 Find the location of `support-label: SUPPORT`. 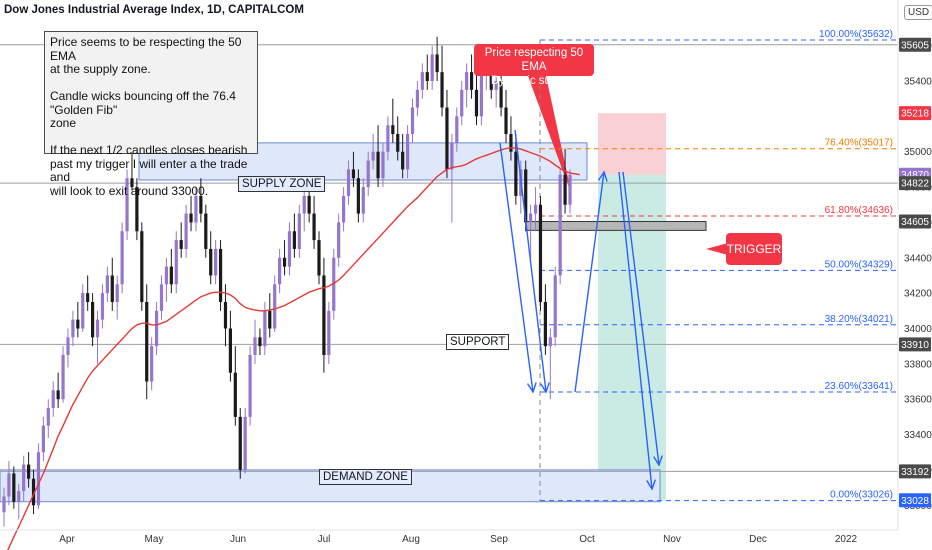

support-label: SUPPORT is located at coordinates (478, 342).